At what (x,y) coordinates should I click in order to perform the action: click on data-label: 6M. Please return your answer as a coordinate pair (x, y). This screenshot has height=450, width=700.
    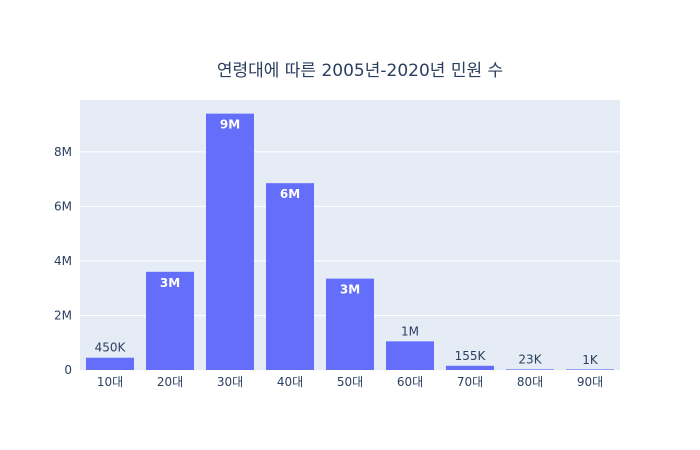
    Looking at the image, I should click on (290, 194).